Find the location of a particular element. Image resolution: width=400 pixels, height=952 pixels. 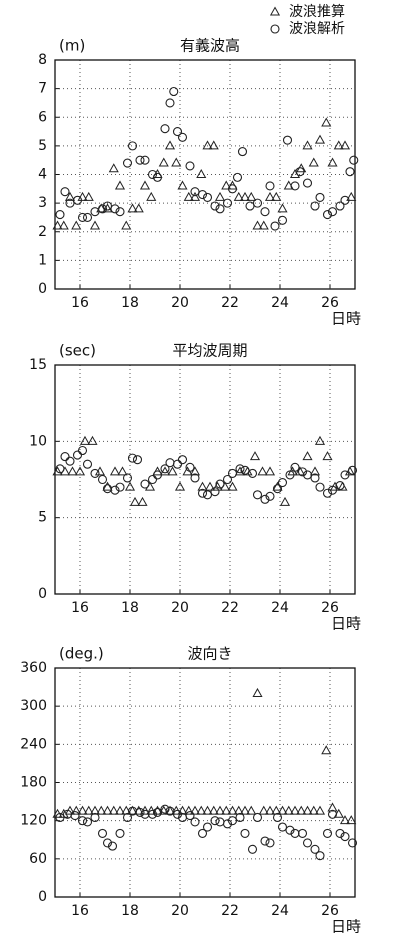

y-axis-label: (deg.) is located at coordinates (81, 654).